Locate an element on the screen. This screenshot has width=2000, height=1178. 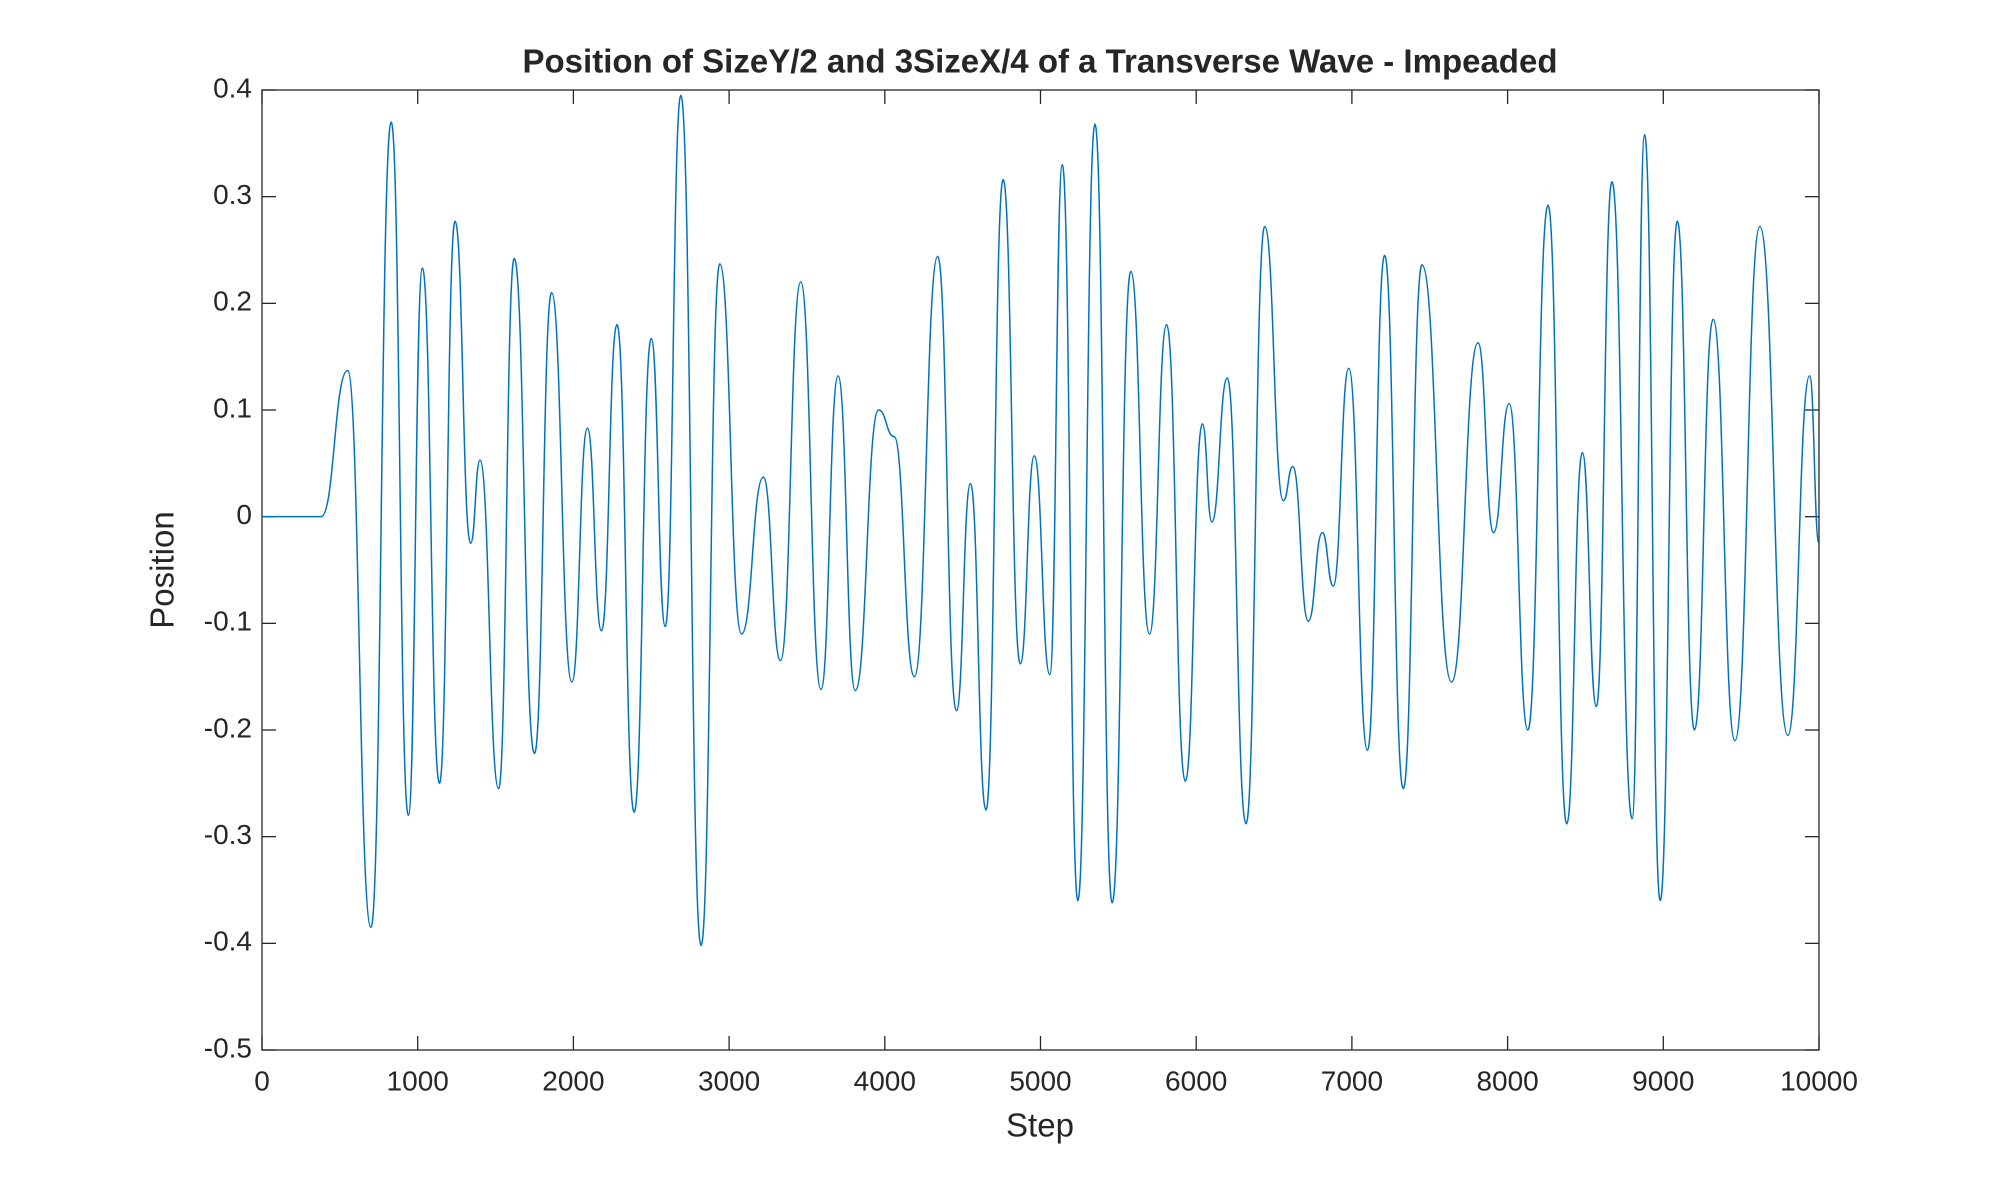
y-tick-label: 0.4 is located at coordinates (232, 87).